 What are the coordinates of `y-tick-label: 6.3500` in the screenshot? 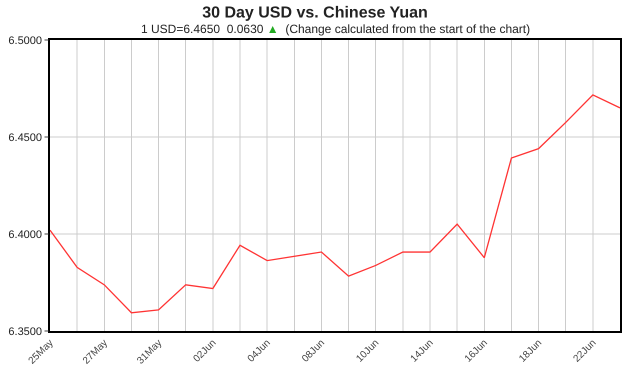 It's located at (25, 332).